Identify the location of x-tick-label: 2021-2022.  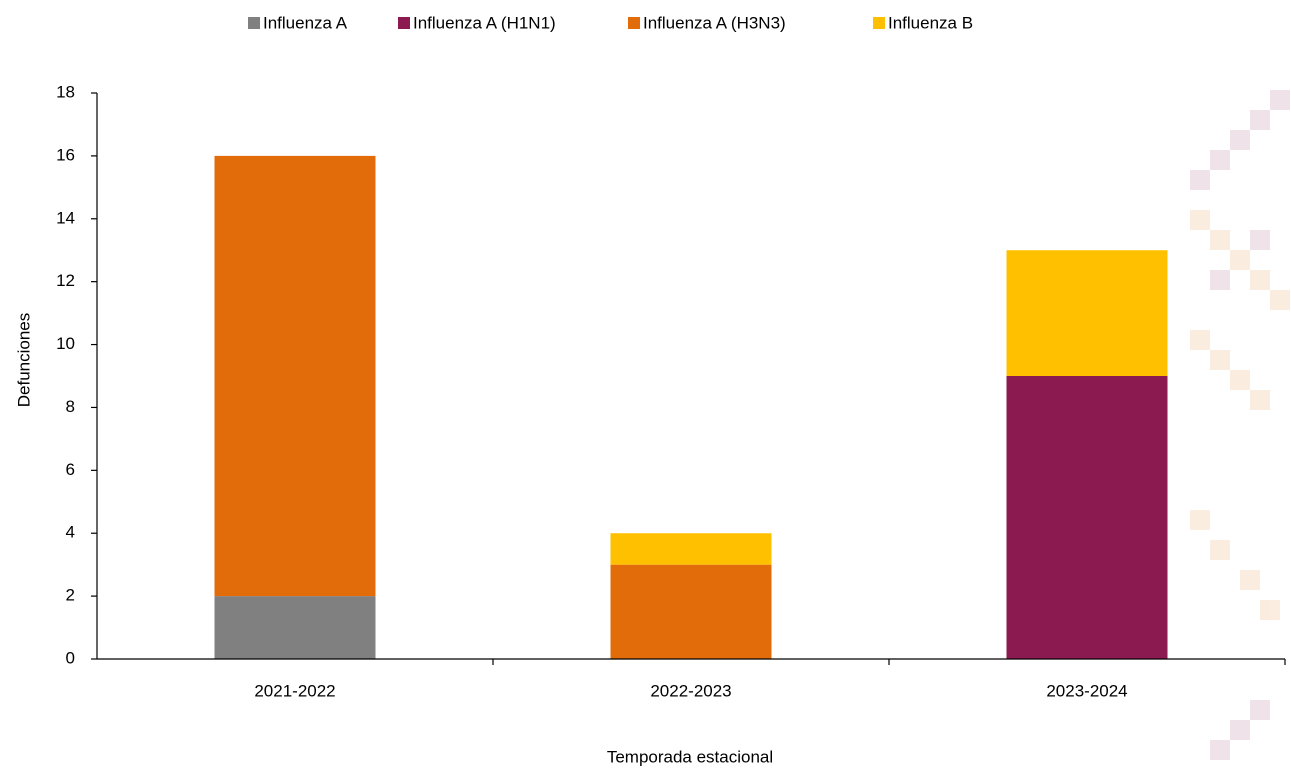
(294, 690).